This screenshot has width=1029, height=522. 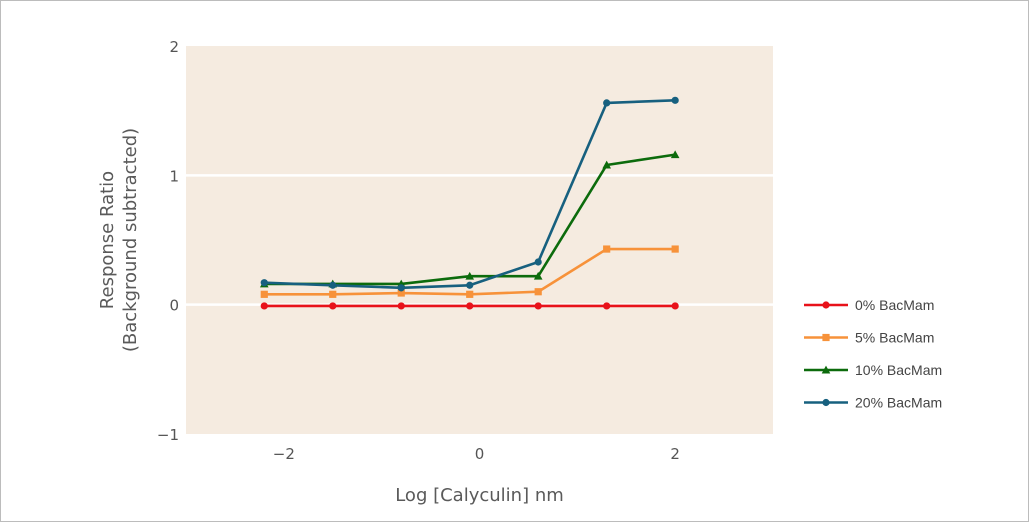 I want to click on legend-item: 5% BacMam, so click(x=869, y=338).